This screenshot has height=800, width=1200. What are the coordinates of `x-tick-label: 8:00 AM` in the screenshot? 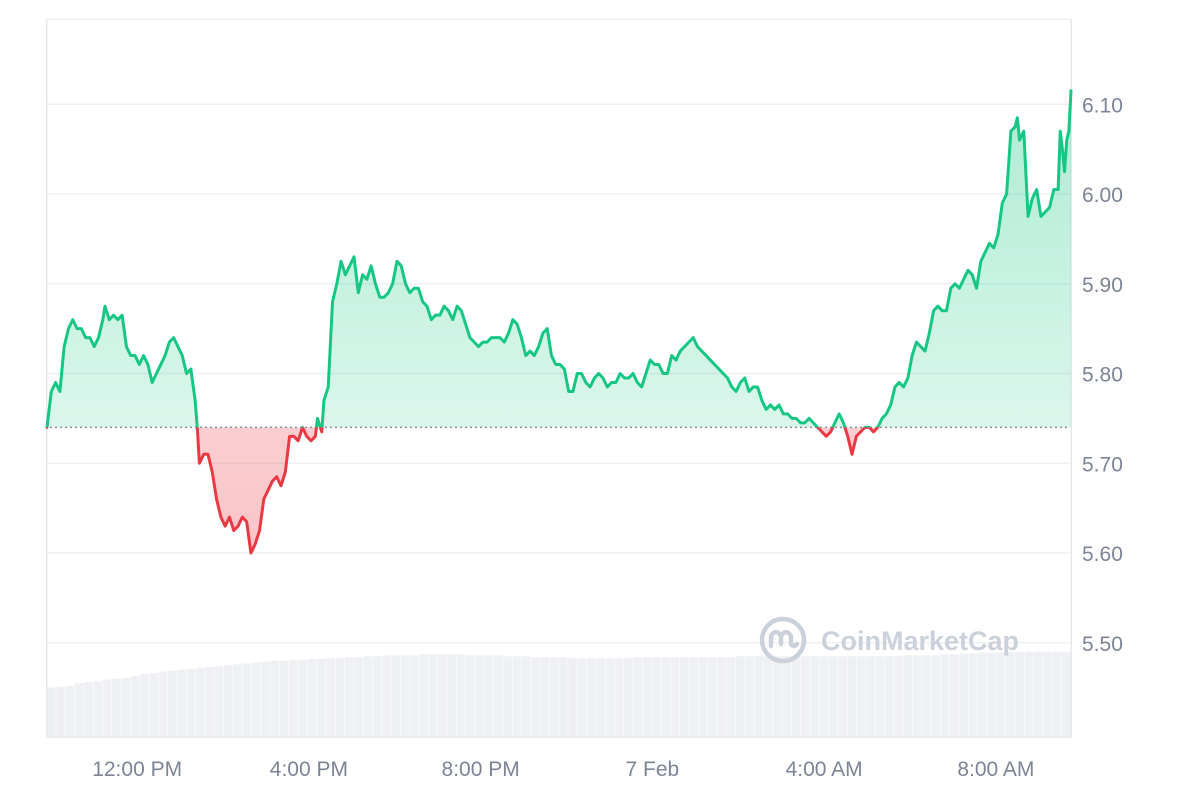 It's located at (995, 769).